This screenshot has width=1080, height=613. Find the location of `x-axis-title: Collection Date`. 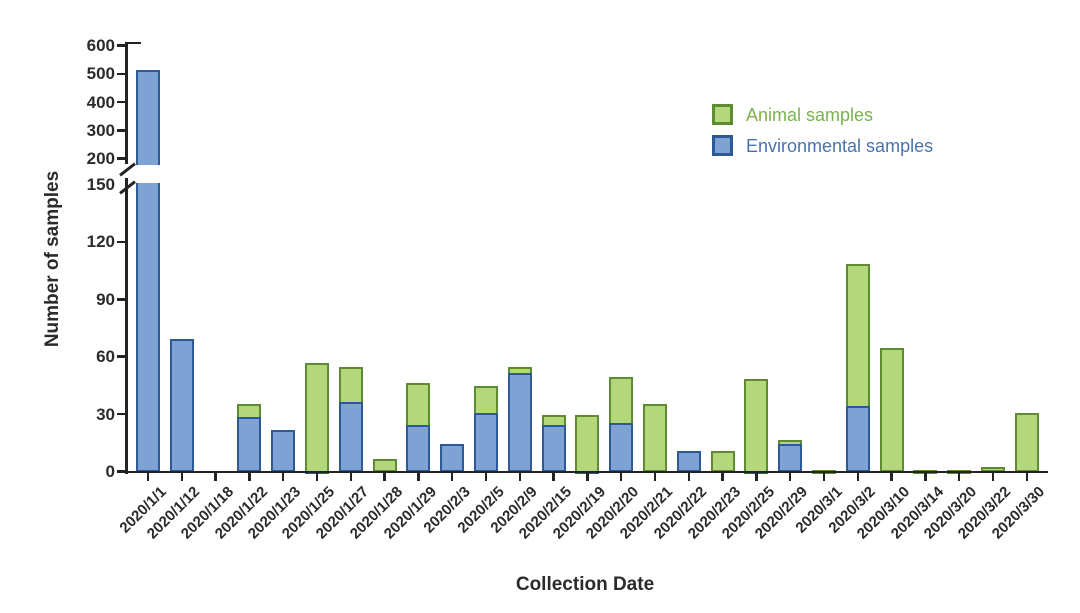

x-axis-title: Collection Date is located at coordinates (585, 584).